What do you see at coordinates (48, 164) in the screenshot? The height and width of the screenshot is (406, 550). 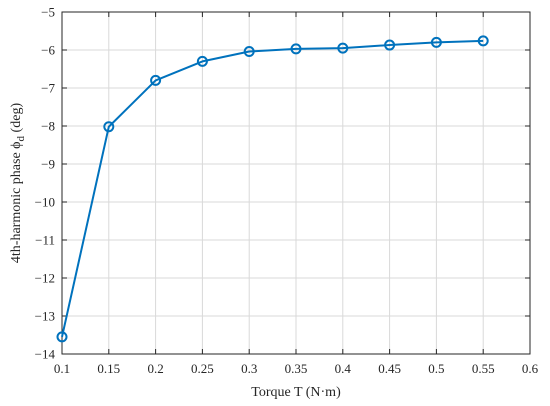 I see `y-tick-label: −9` at bounding box center [48, 164].